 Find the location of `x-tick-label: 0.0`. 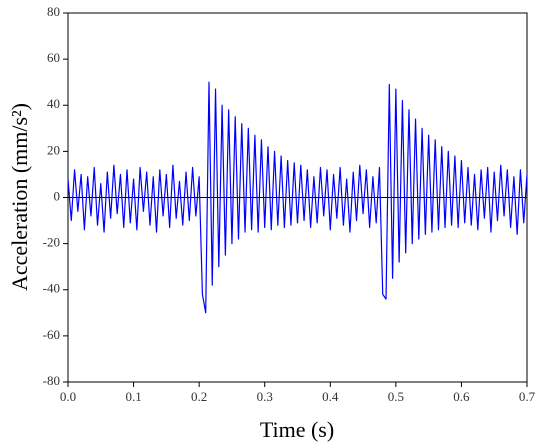

x-tick-label: 0.0 is located at coordinates (68, 396).